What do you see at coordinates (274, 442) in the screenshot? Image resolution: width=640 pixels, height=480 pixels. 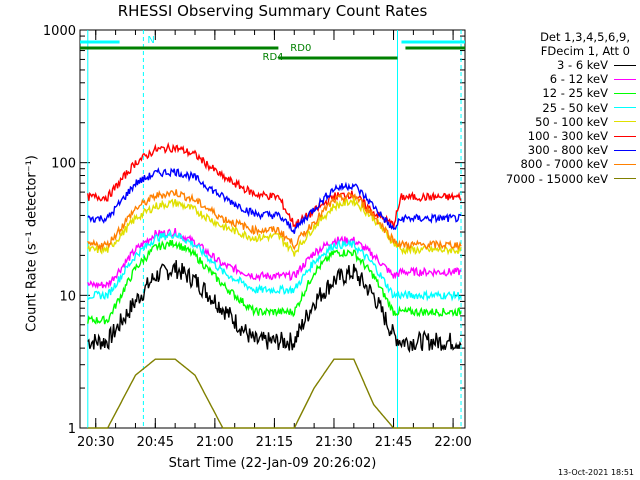 I see `x-tick-label: 21:15` at bounding box center [274, 442].